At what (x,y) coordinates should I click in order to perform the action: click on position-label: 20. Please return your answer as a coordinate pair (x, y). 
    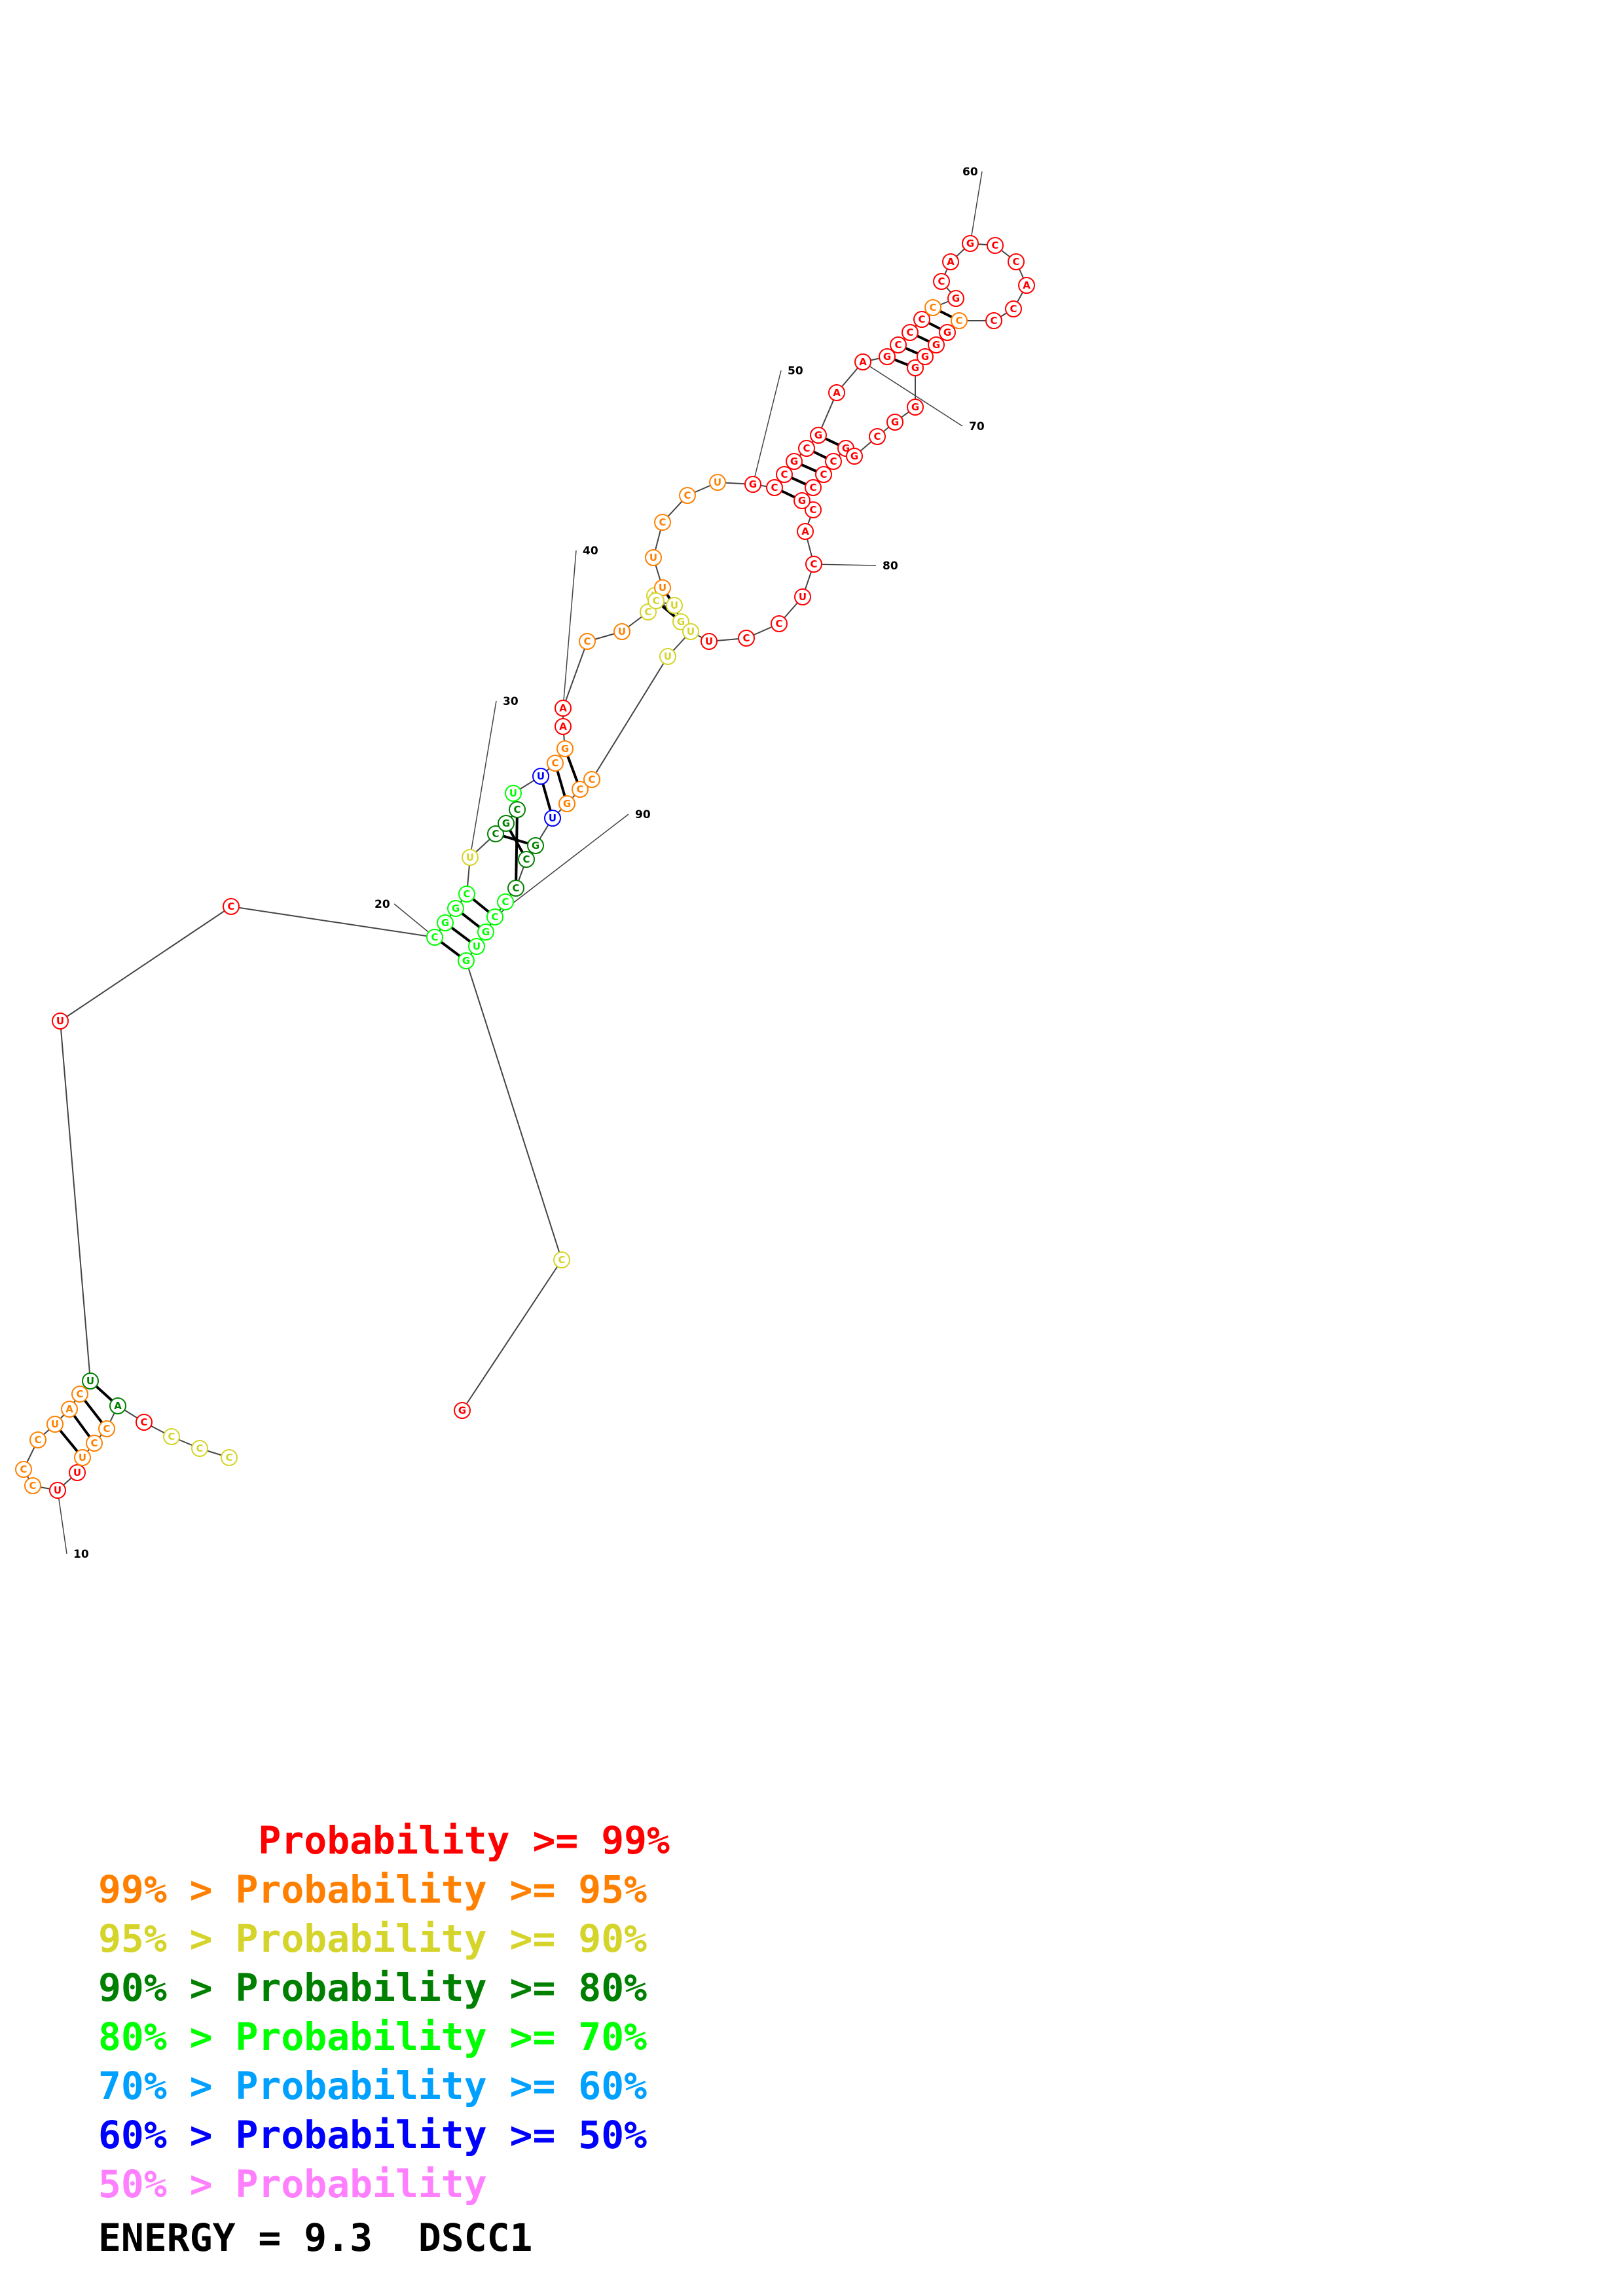
    Looking at the image, I should click on (382, 904).